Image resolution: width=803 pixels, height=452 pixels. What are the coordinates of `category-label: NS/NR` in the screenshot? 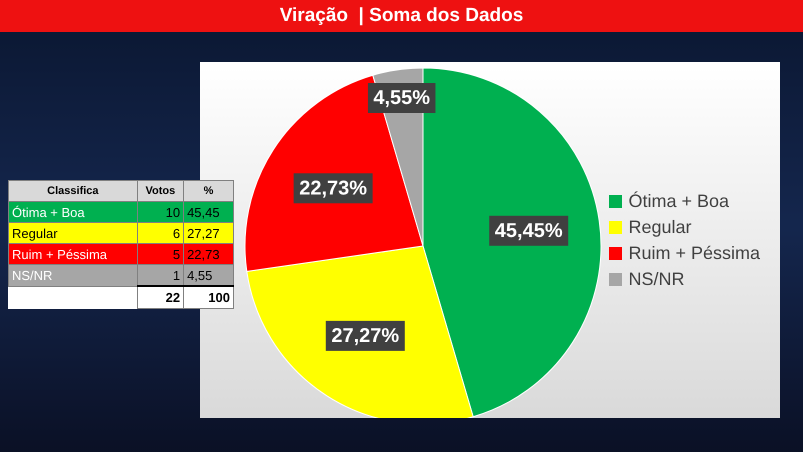 It's located at (32, 275).